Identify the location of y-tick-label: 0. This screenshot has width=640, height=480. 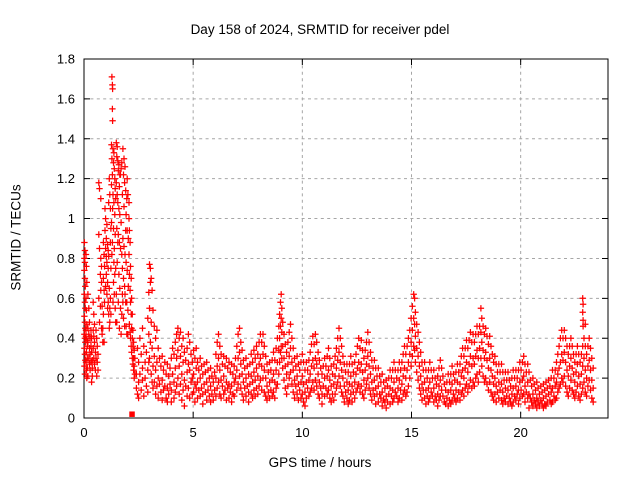
(71, 418).